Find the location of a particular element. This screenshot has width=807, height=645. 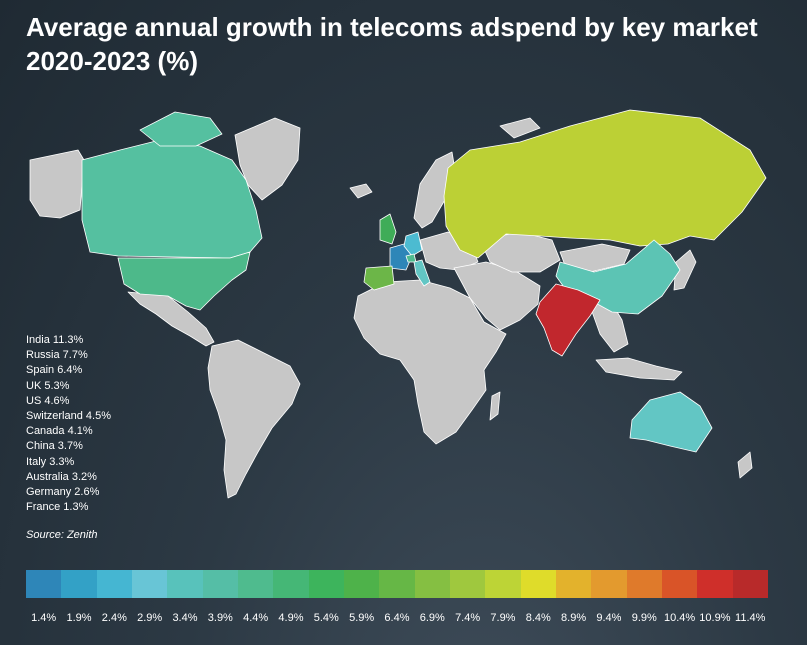

color-scale-tick-label: 1.4% is located at coordinates (44, 618).